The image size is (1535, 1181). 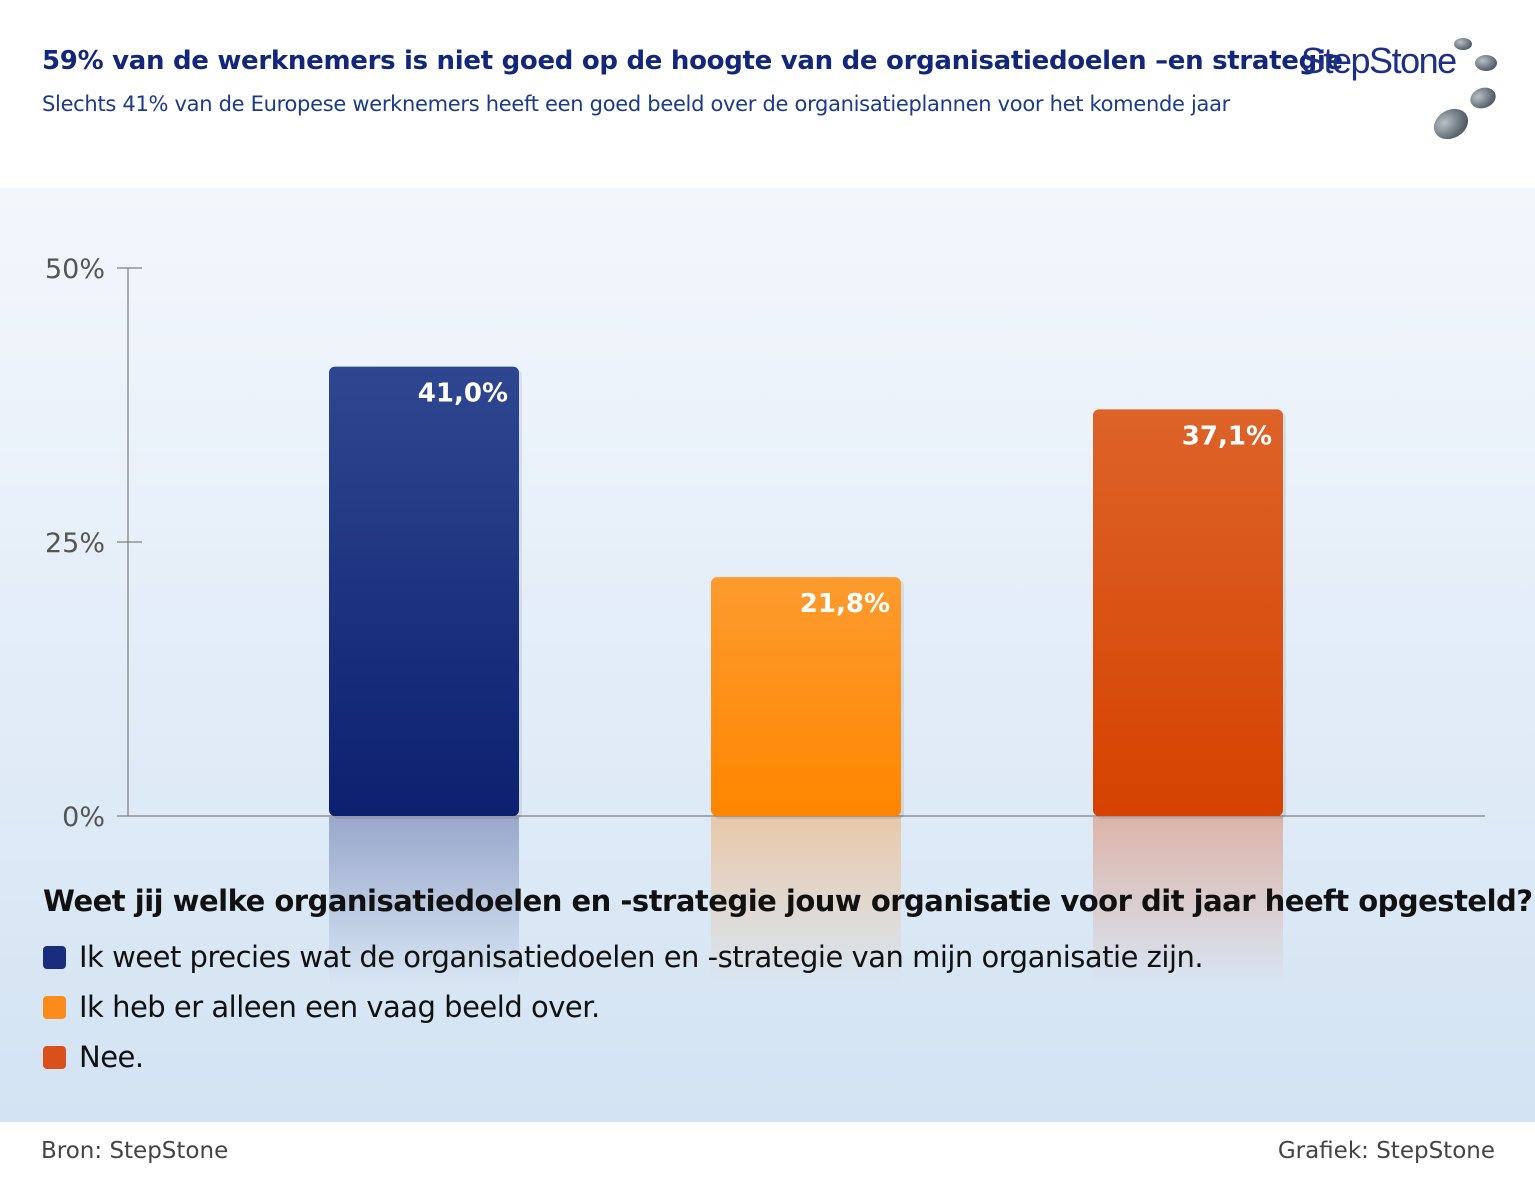 What do you see at coordinates (845, 604) in the screenshot?
I see `bar-value-label: 21,8%` at bounding box center [845, 604].